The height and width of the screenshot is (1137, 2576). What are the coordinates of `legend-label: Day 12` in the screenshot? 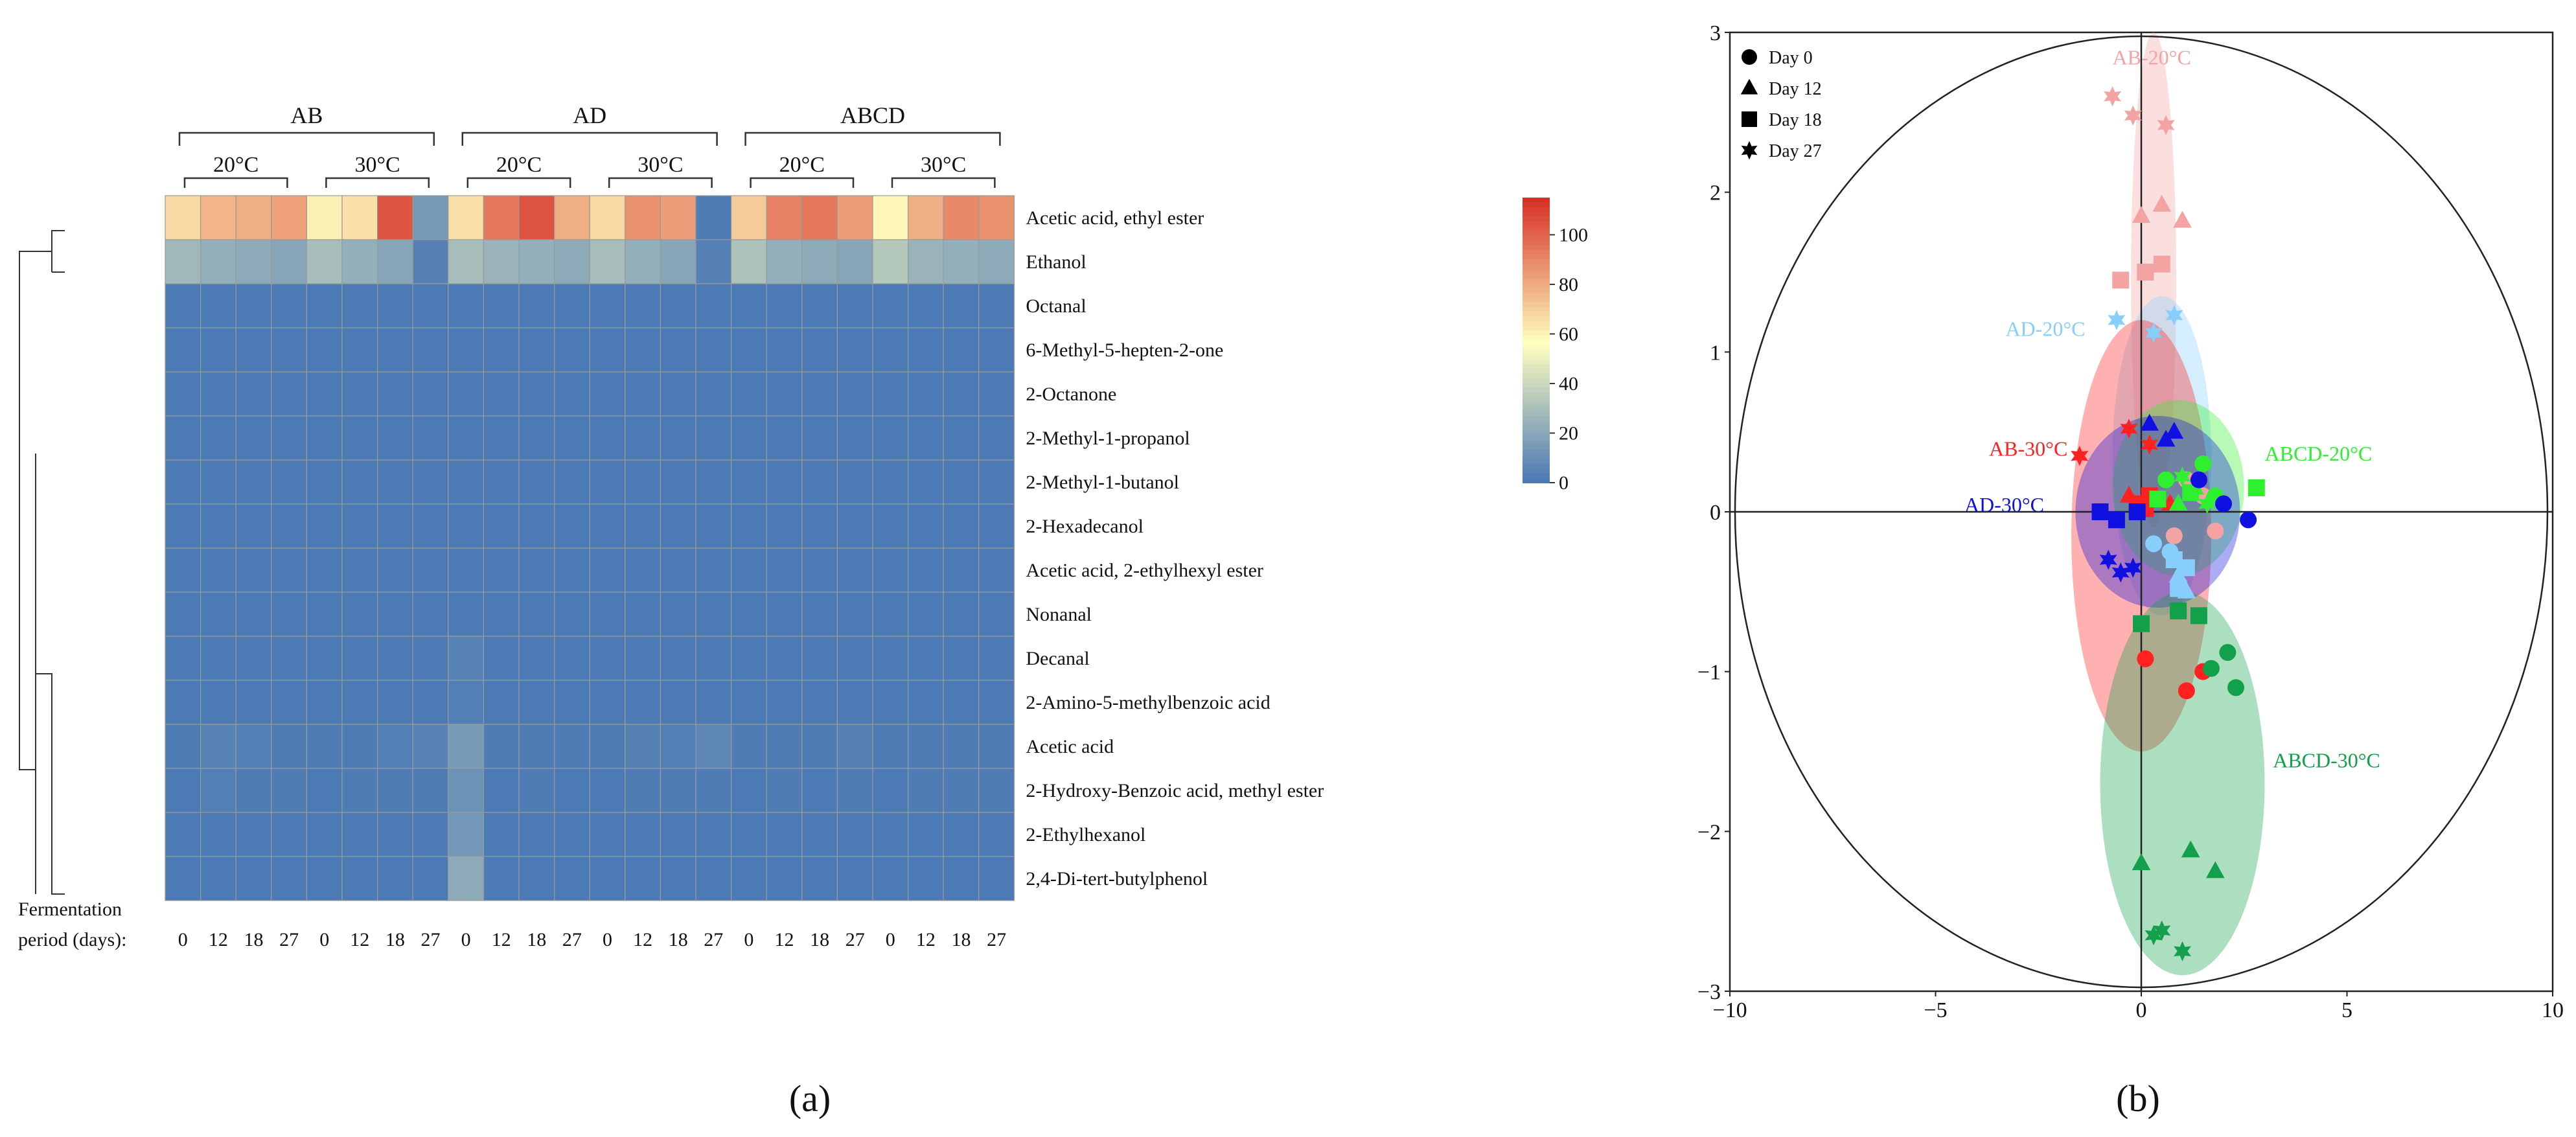 It's located at (1796, 89).